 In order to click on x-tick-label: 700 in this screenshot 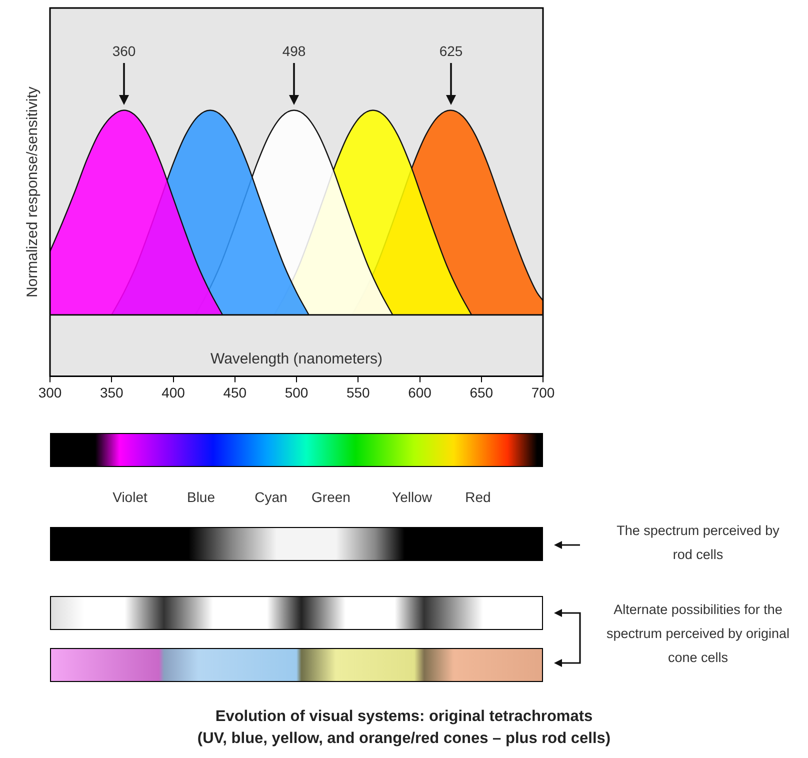, I will do `click(543, 392)`.